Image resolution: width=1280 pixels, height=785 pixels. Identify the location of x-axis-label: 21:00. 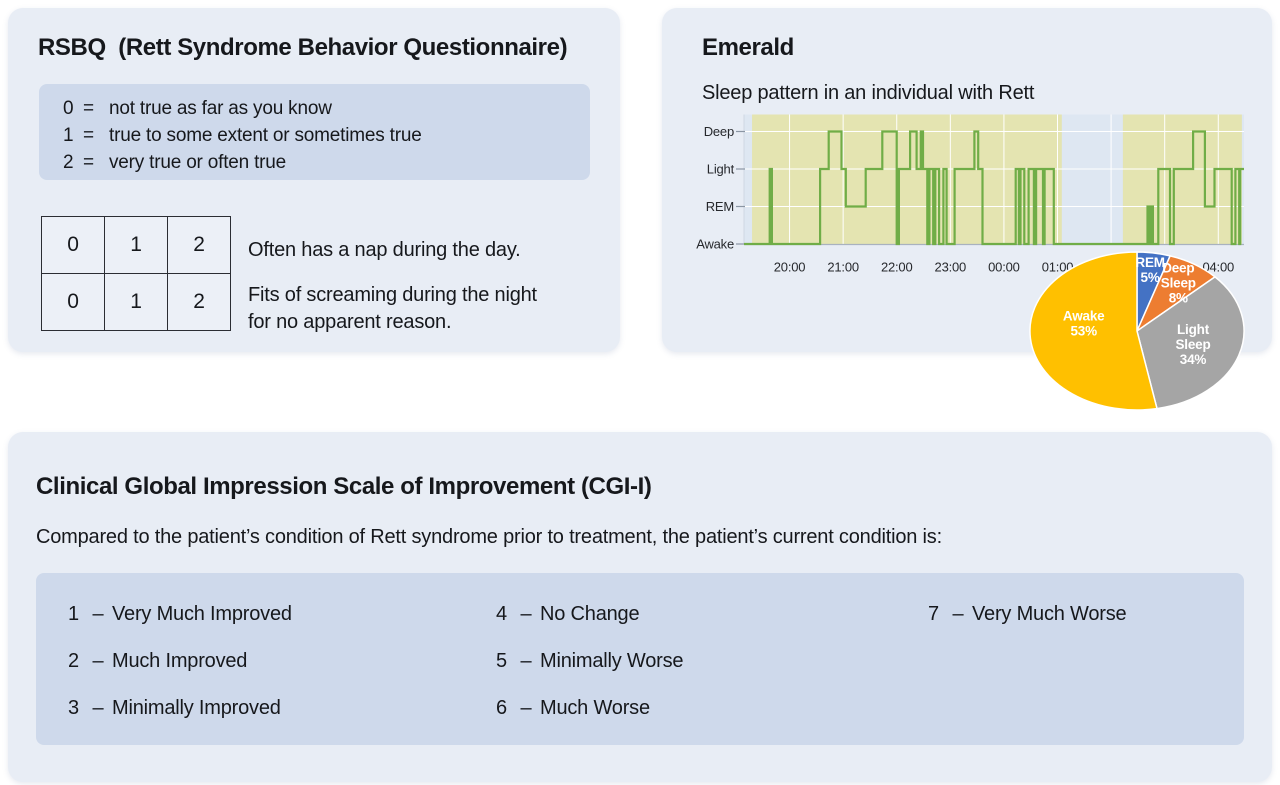
(843, 267).